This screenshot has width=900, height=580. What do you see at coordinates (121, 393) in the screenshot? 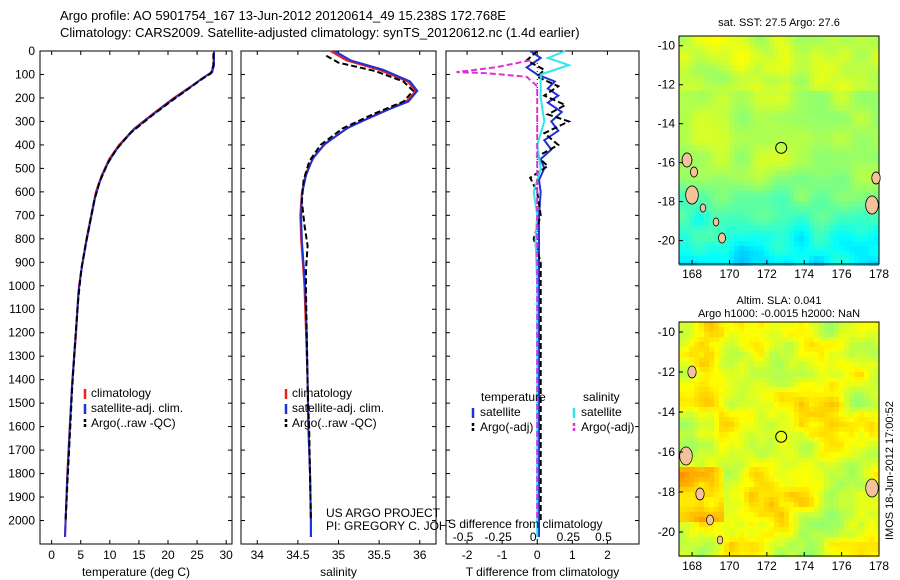
I see `legend-label: climatology` at bounding box center [121, 393].